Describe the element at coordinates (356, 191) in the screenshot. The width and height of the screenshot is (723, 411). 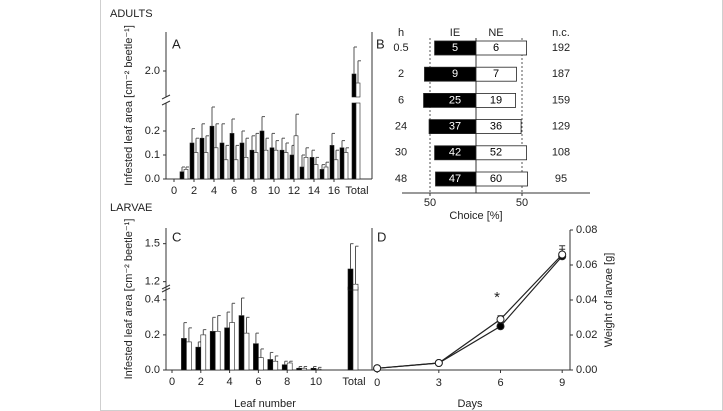
I see `x-tick-label: Total` at that location.